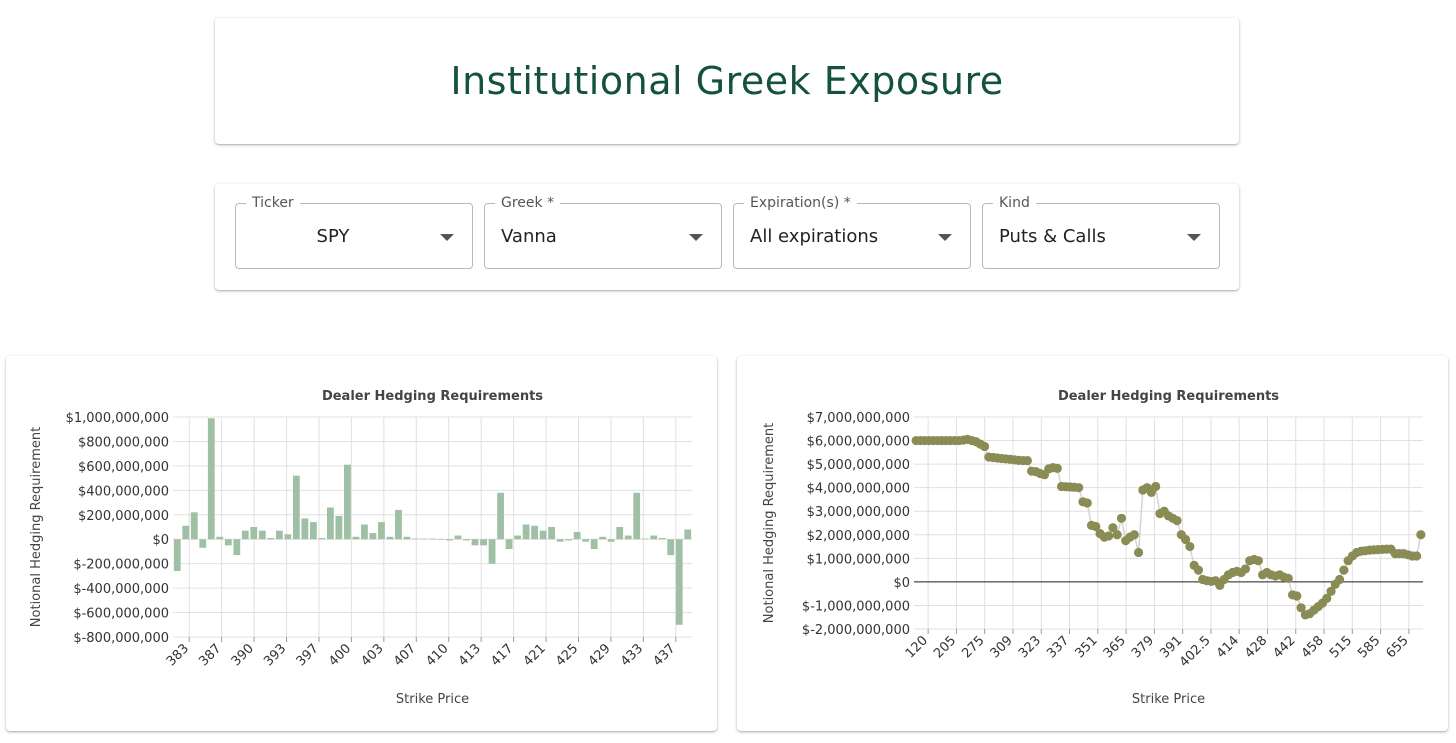 This screenshot has height=743, width=1456. Describe the element at coordinates (354, 231) in the screenshot. I see `ticker-select: Ticker SPY` at that location.